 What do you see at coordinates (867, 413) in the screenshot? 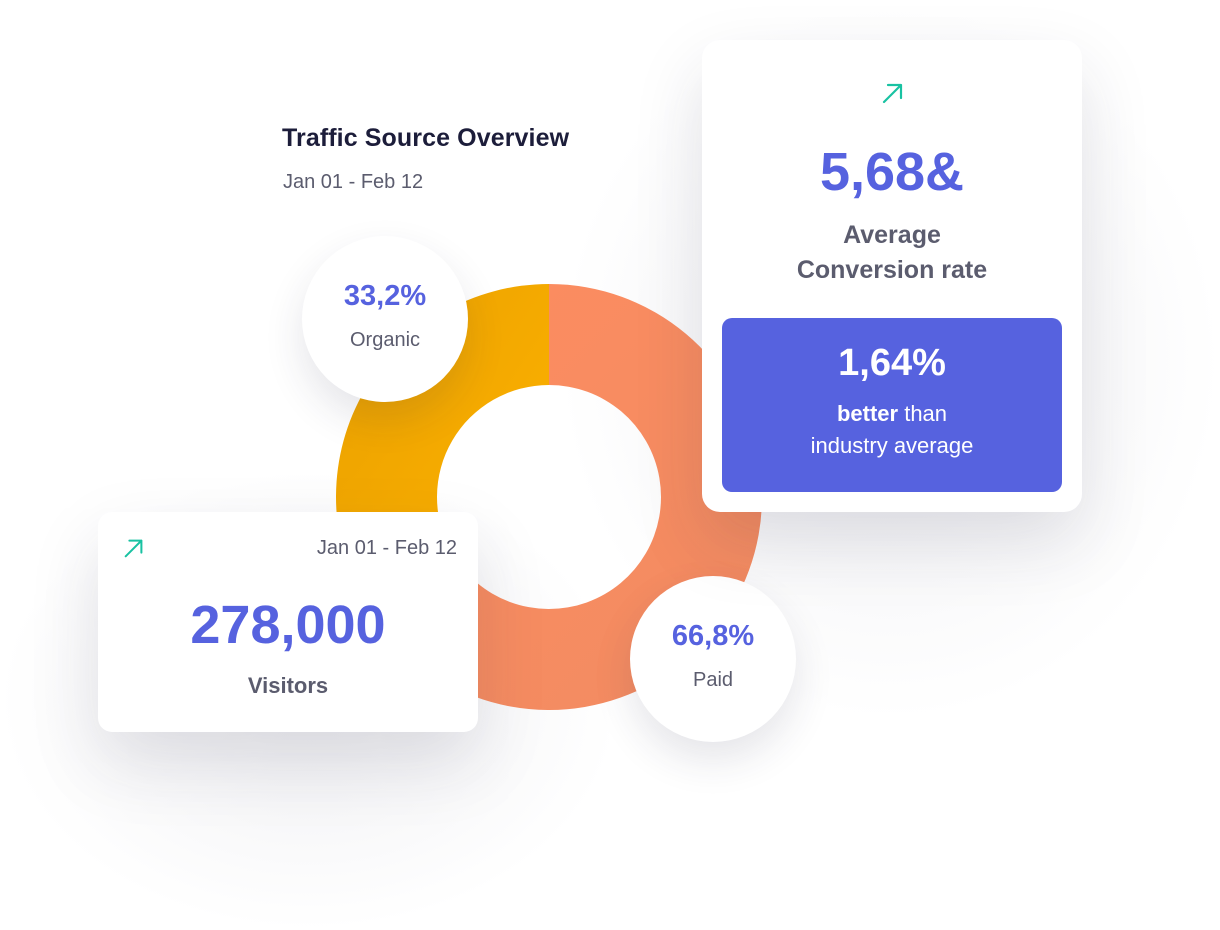
I see `comparison-bold-word: better` at bounding box center [867, 413].